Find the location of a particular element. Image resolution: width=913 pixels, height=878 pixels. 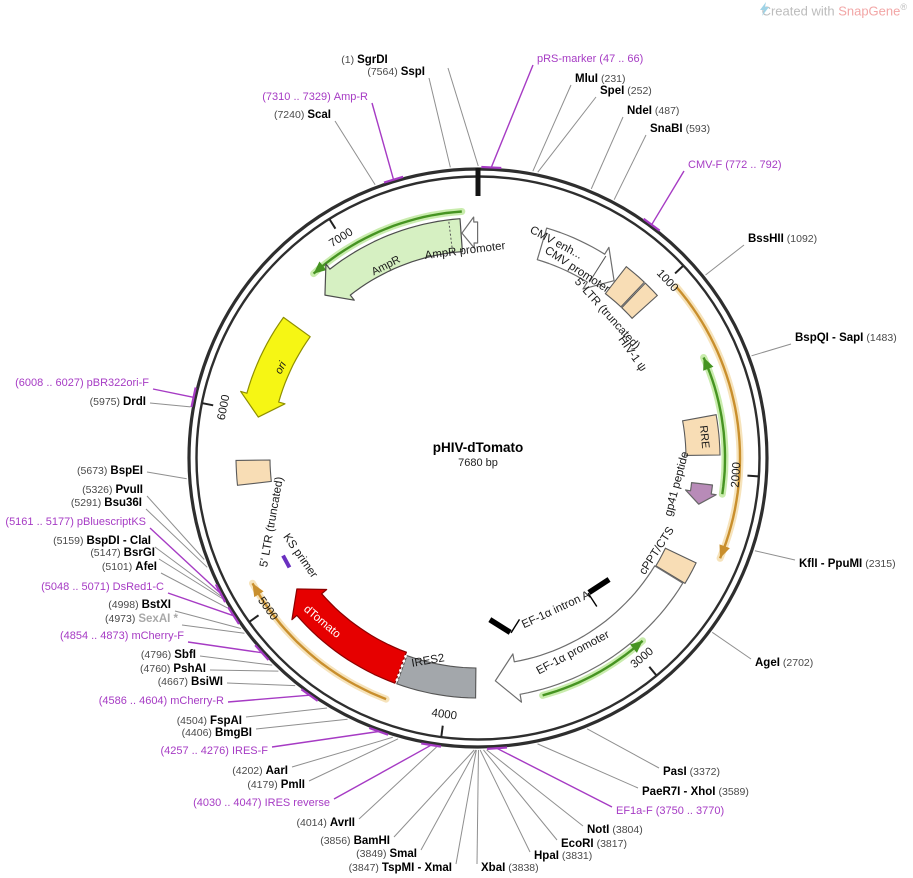

feature-rre is located at coordinates (701, 435).